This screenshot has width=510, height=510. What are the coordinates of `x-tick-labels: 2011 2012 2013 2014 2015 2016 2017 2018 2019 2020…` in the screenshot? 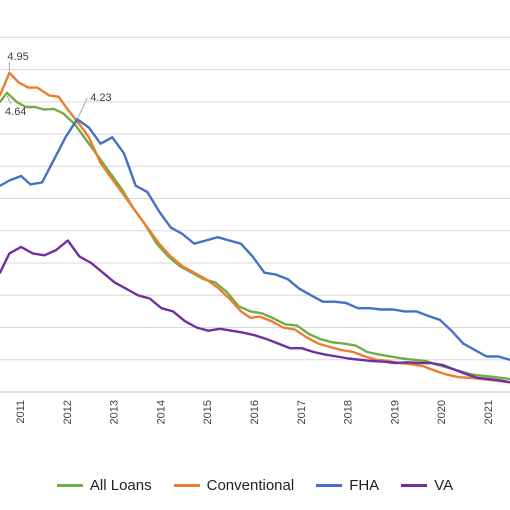 It's located at (255, 412).